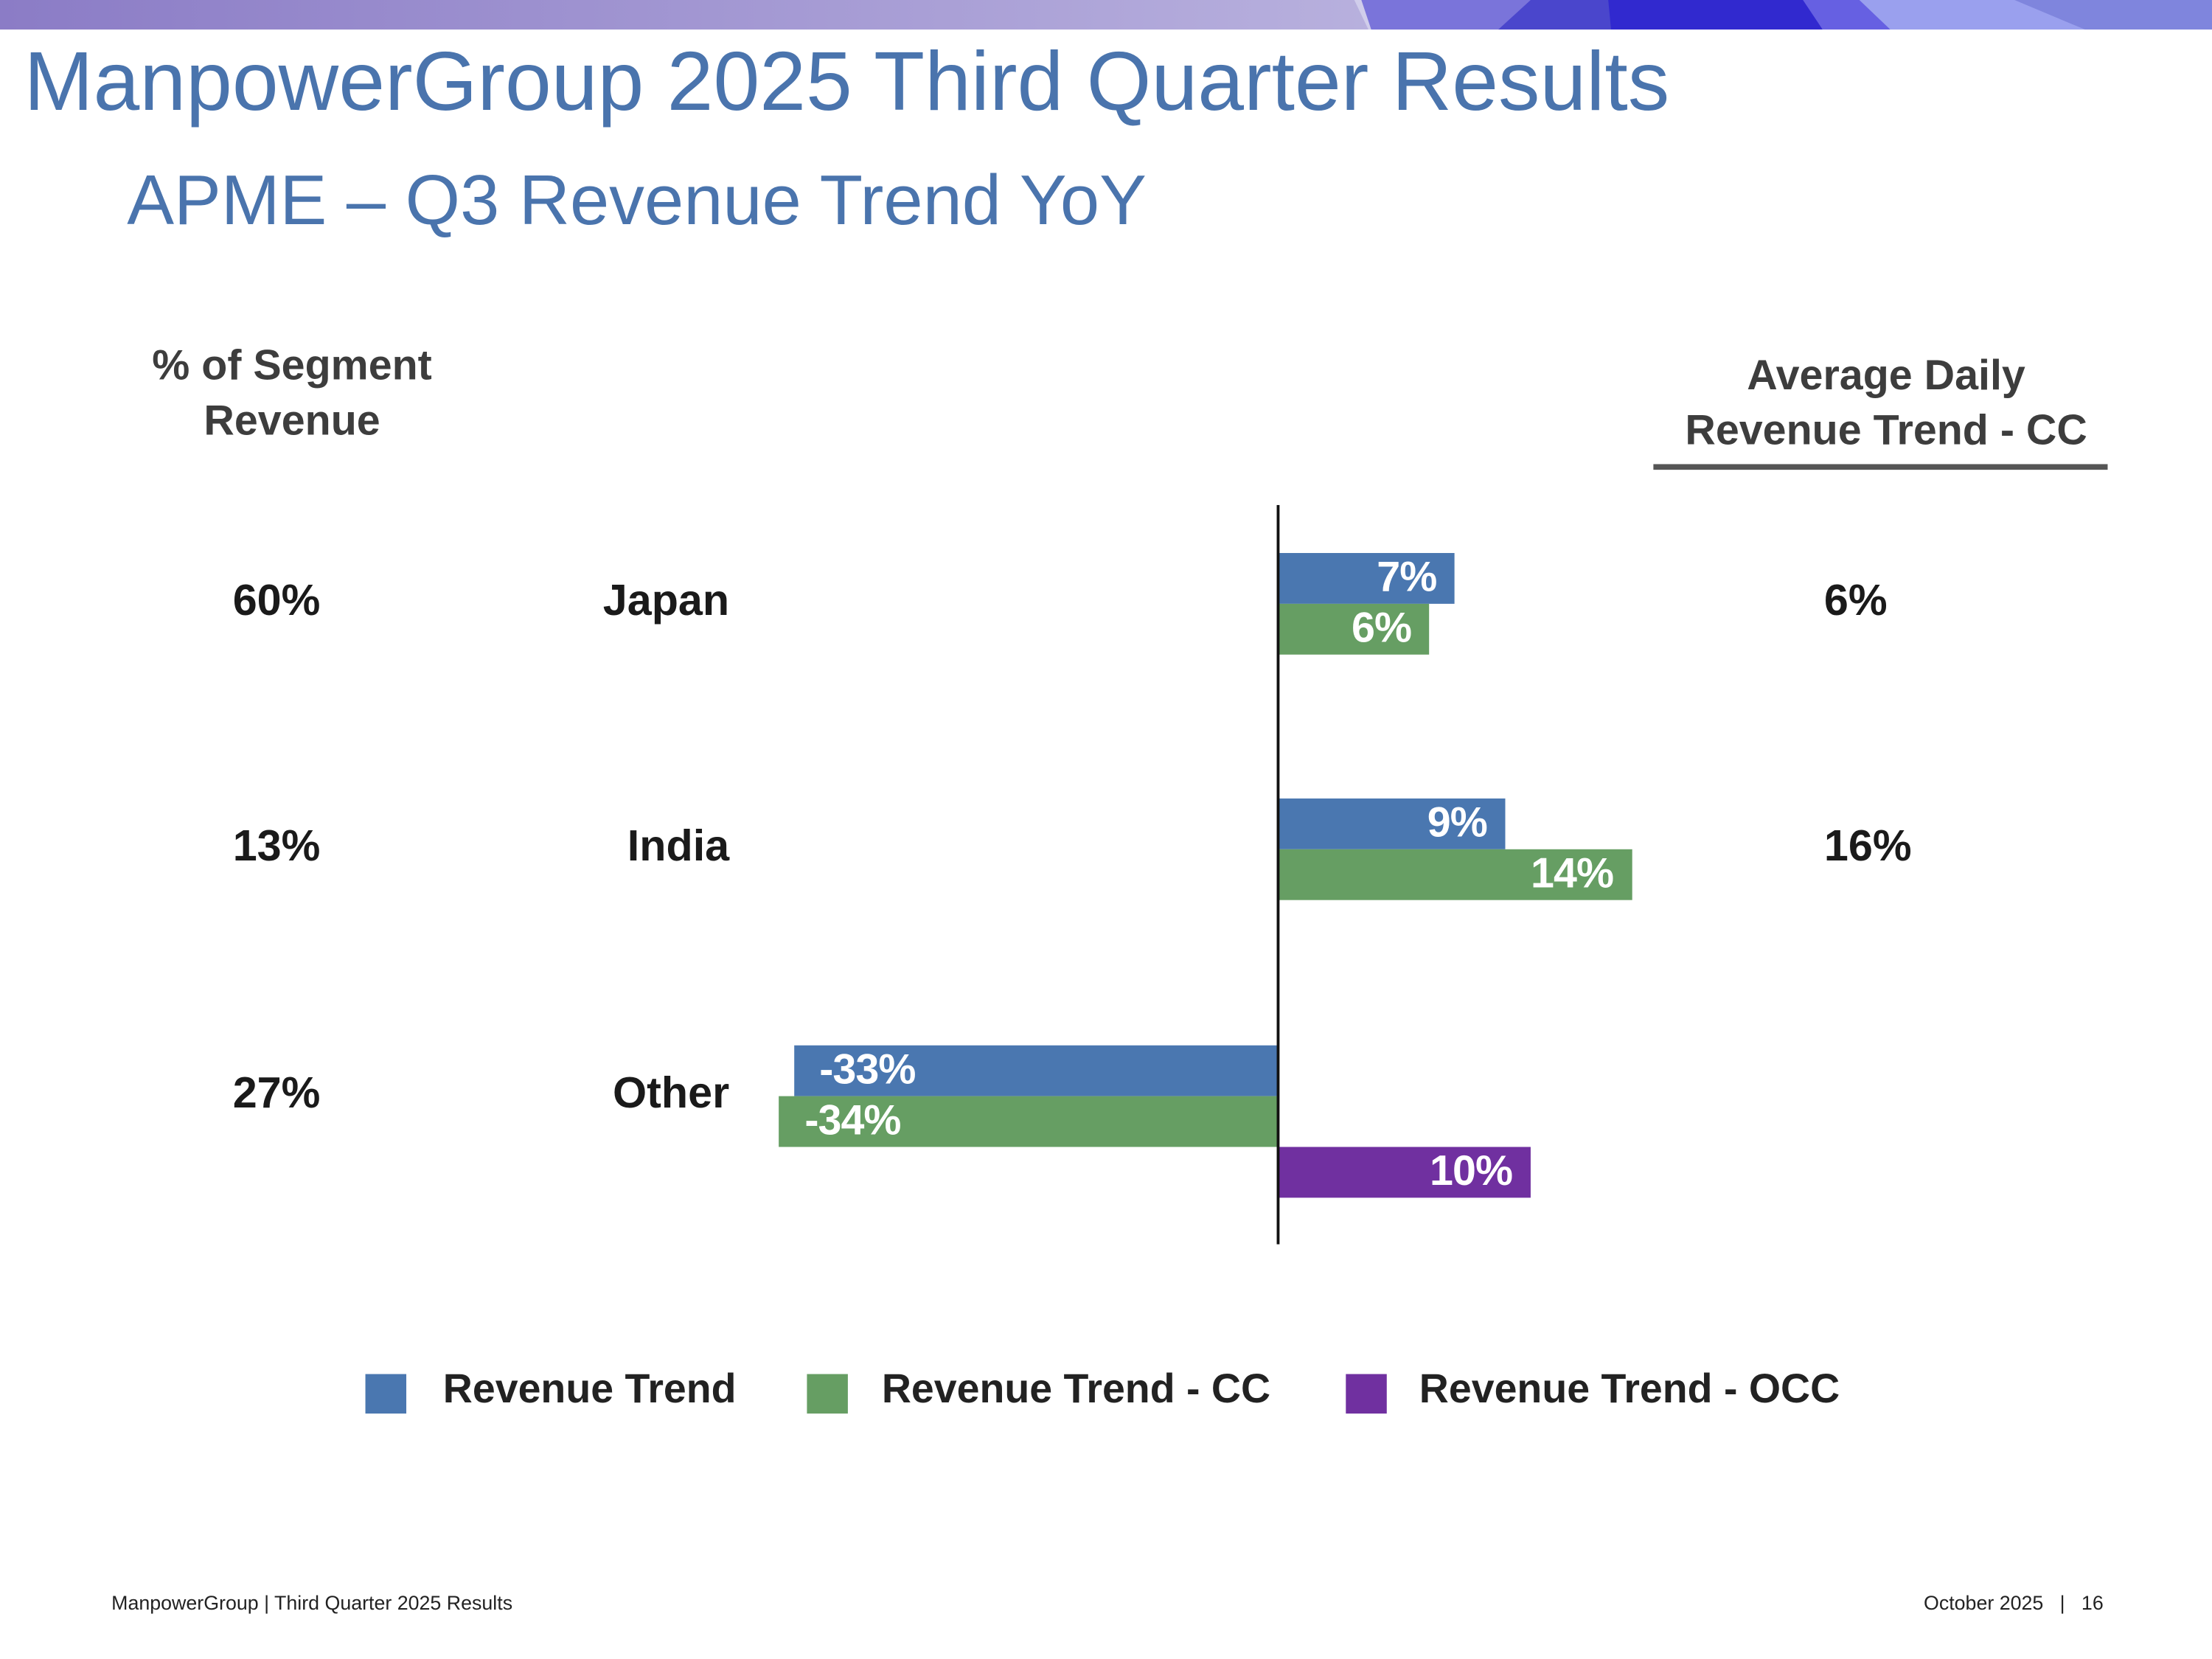 The image size is (2212, 1659). Describe the element at coordinates (1880, 467) in the screenshot. I see `header-underline` at that location.